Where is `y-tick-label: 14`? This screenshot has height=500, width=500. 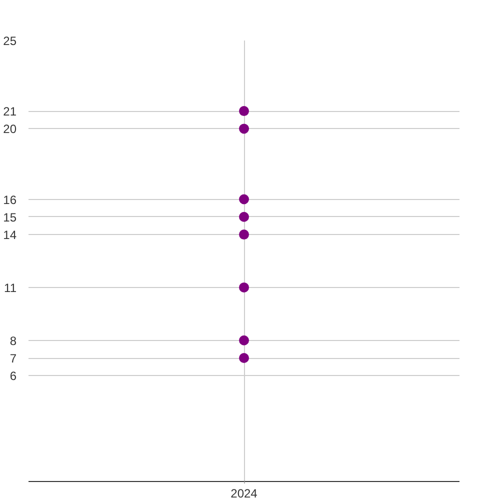 y-tick-label: 14 is located at coordinates (10, 235).